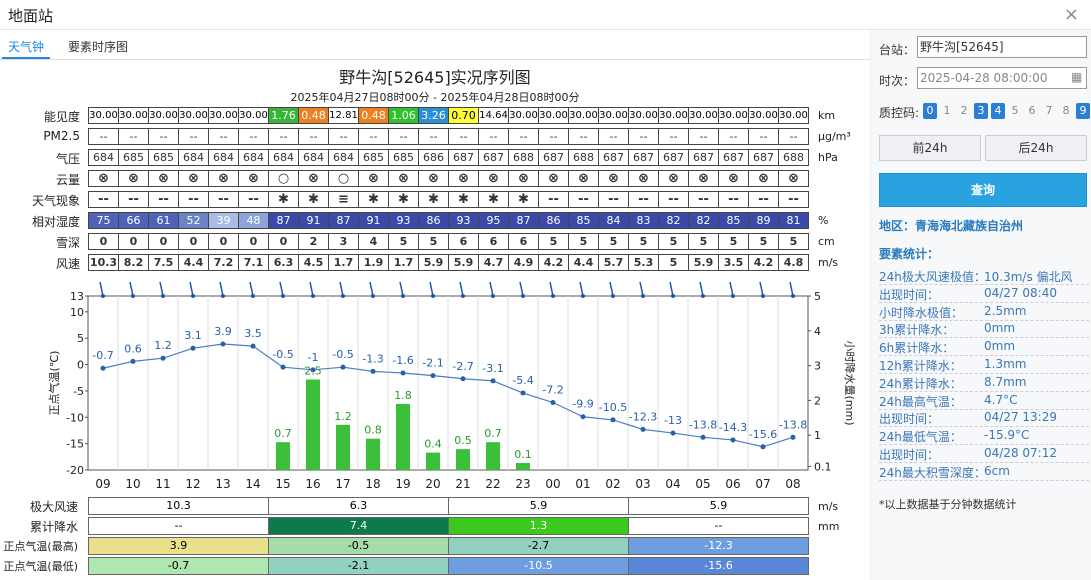 The height and width of the screenshot is (580, 1091). What do you see at coordinates (672, 484) in the screenshot?
I see `x-tick-label: 04` at bounding box center [672, 484].